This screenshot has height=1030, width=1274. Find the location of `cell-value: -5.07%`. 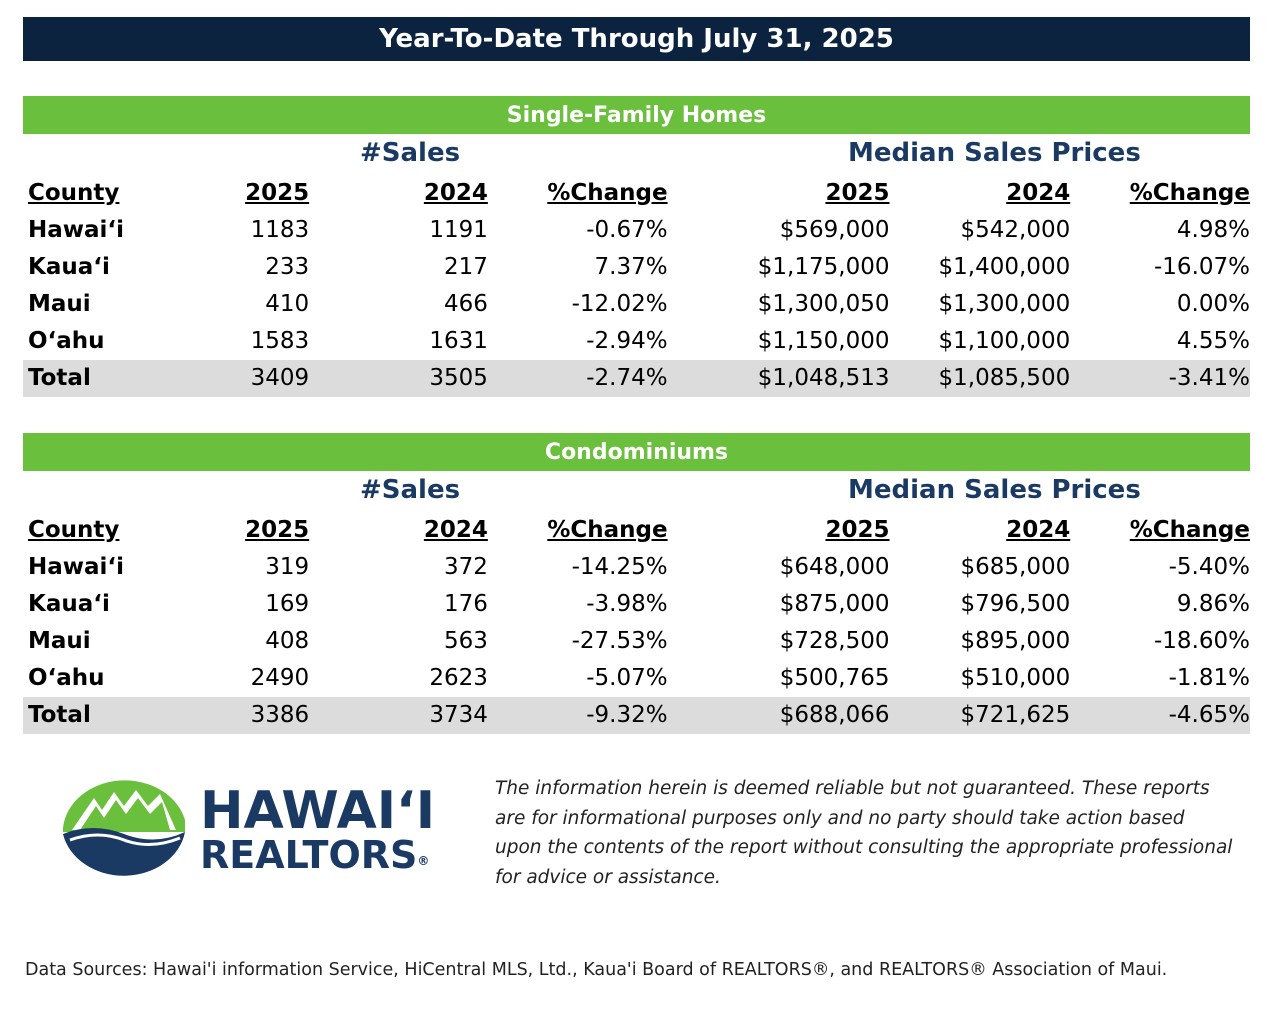

cell-value: -5.07% is located at coordinates (627, 678).